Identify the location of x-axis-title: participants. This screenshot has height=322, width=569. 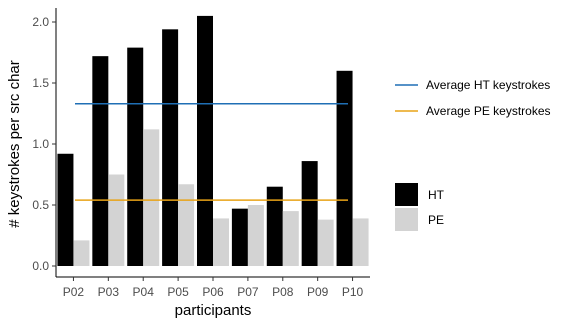
(213, 310).